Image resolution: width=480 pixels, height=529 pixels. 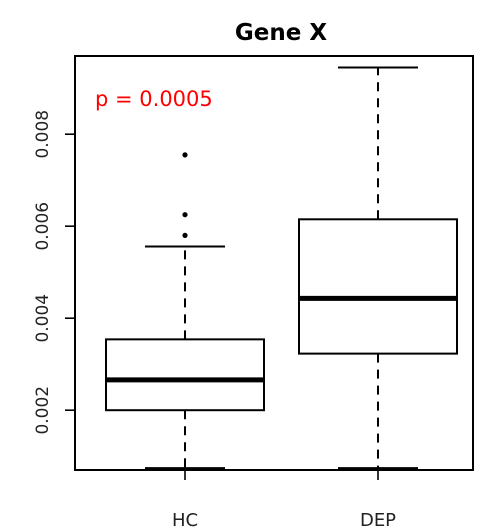 I want to click on chart-title: Gene X, so click(x=281, y=33).